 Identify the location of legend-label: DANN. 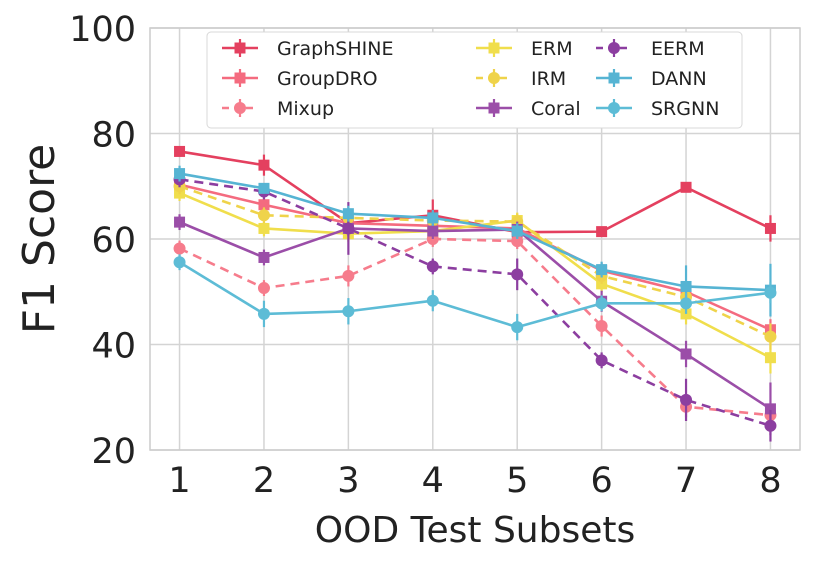
(679, 79).